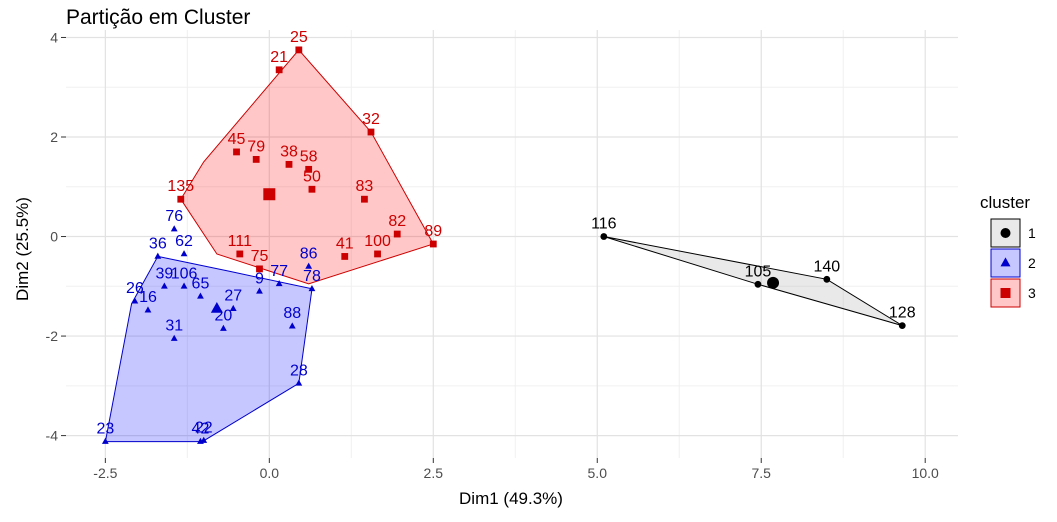 The width and height of the screenshot is (1057, 522). What do you see at coordinates (312, 176) in the screenshot?
I see `point-label: 50` at bounding box center [312, 176].